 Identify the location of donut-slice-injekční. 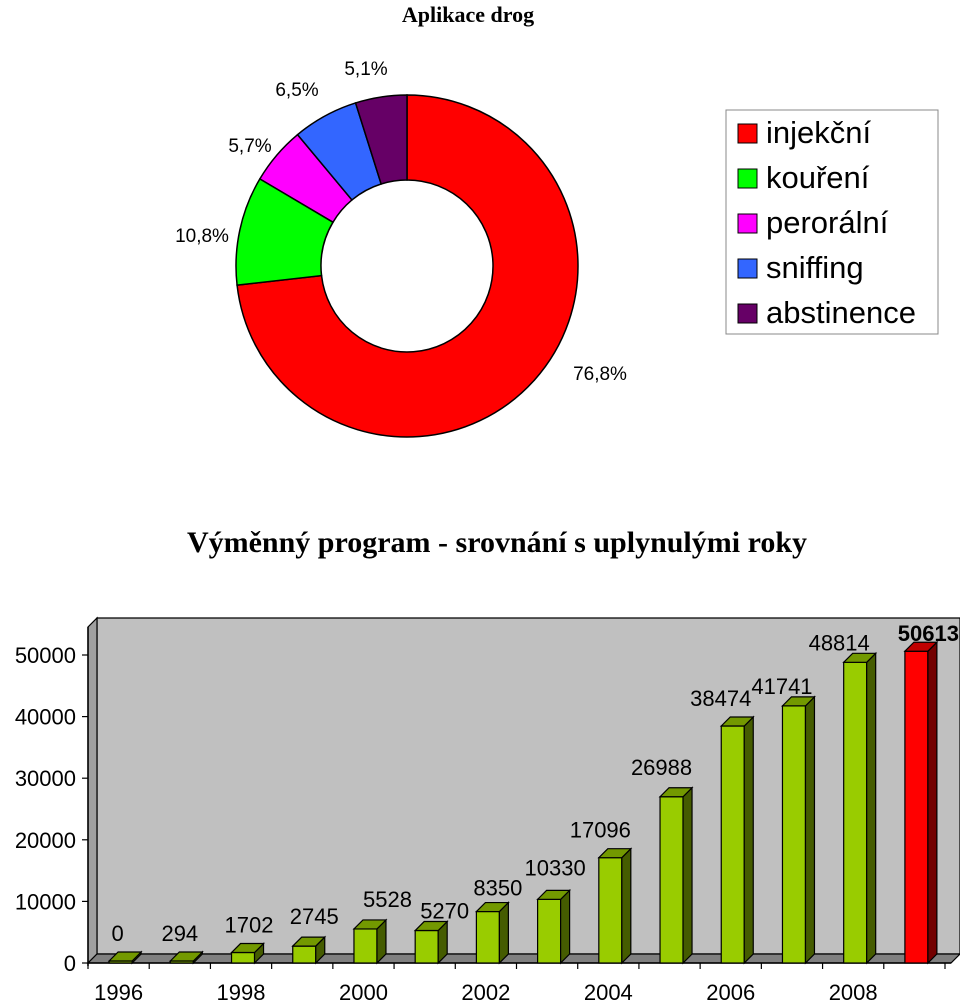
(407, 266).